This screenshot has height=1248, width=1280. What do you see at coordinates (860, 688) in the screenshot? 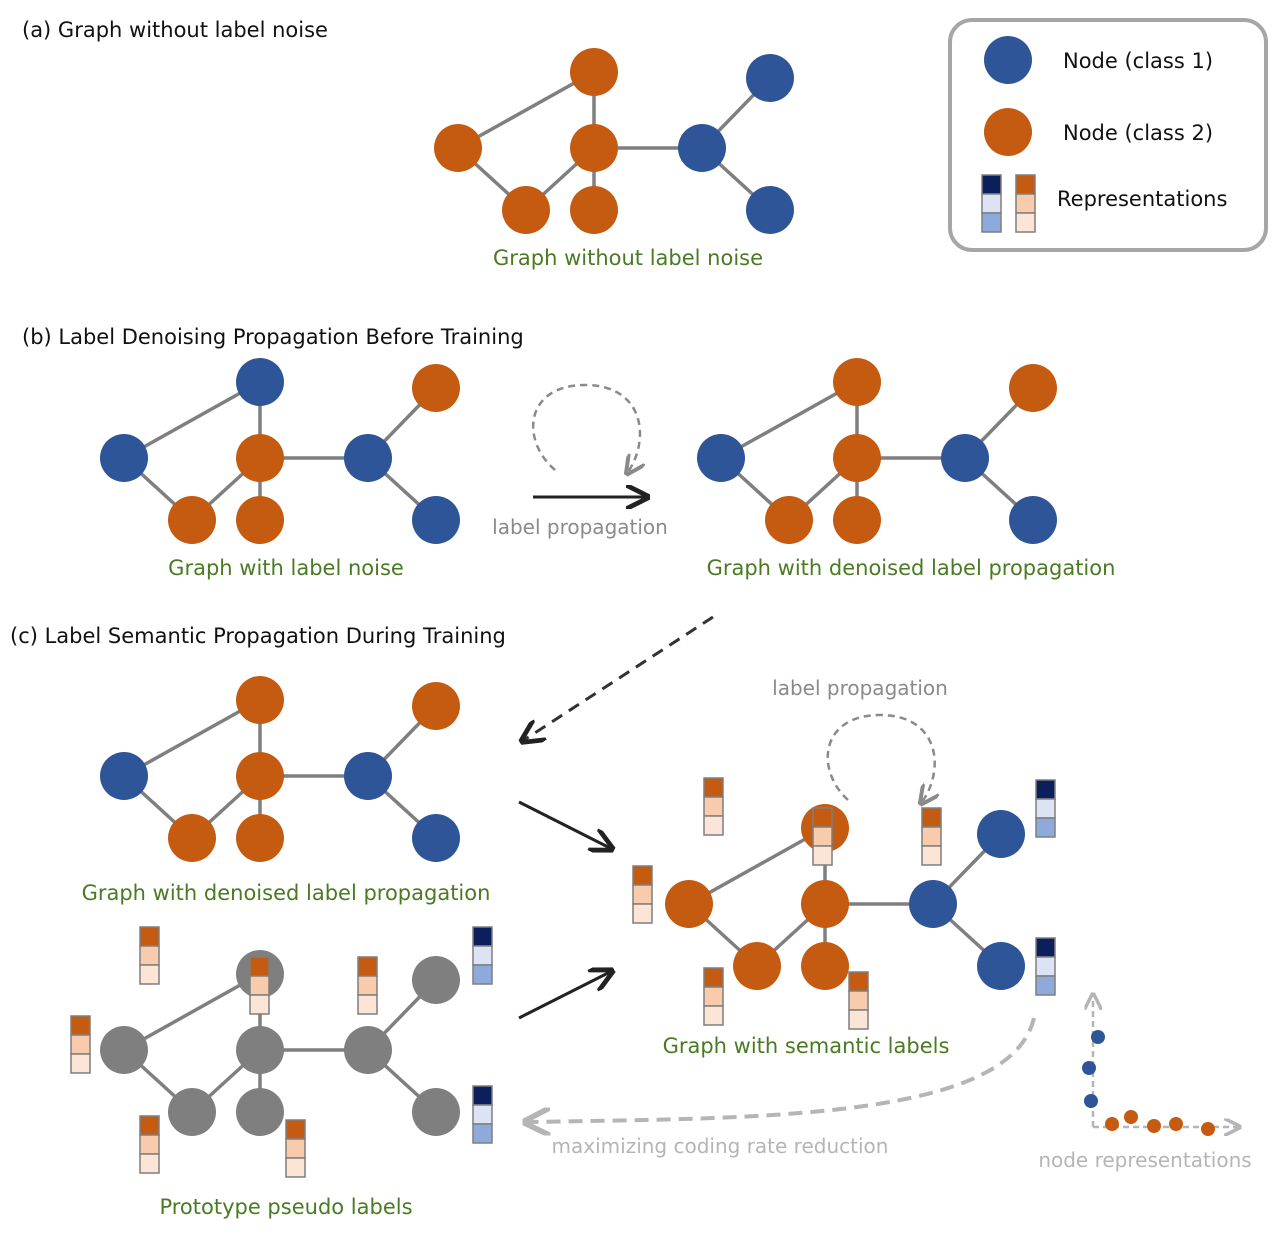
I see `label-propagation-c: label propagation` at bounding box center [860, 688].